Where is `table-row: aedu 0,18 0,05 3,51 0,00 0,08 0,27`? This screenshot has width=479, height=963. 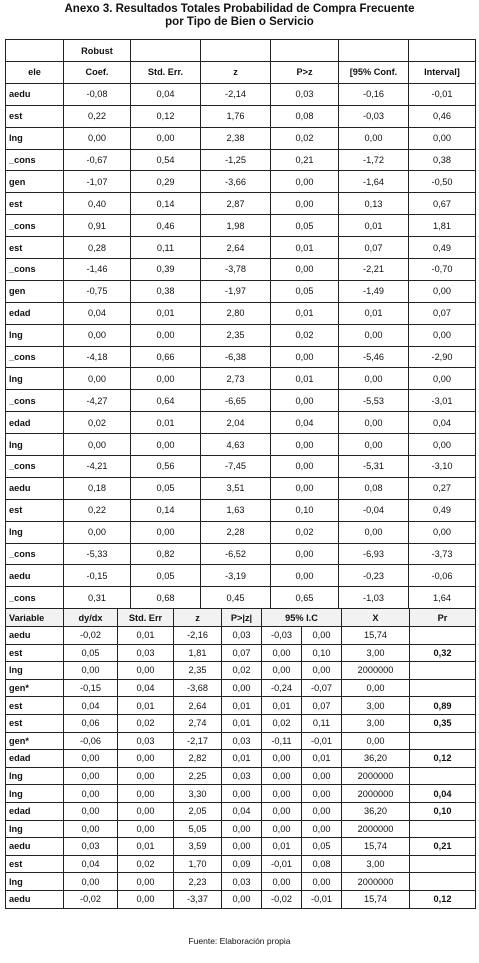
table-row: aedu 0,18 0,05 3,51 0,00 0,08 0,27 is located at coordinates (240, 488).